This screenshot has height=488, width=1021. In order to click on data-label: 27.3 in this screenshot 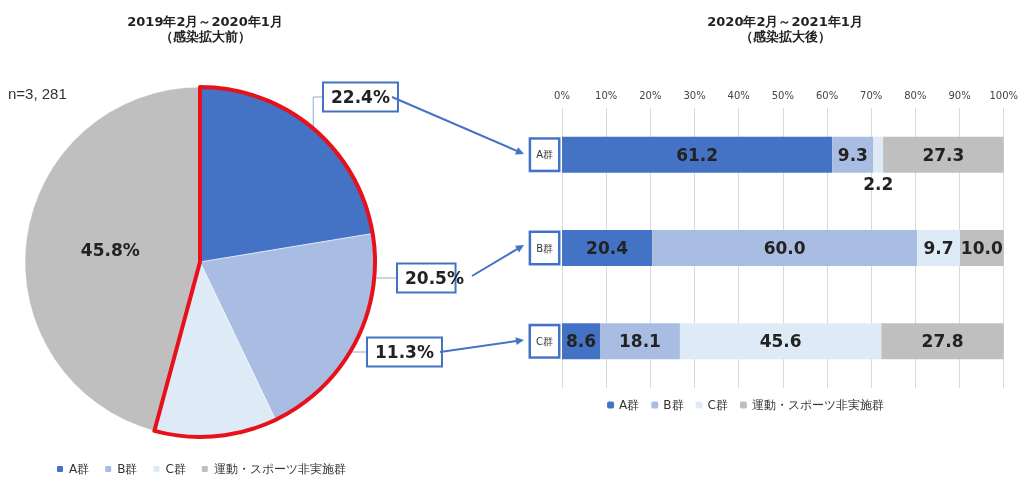, I will do `click(943, 154)`.